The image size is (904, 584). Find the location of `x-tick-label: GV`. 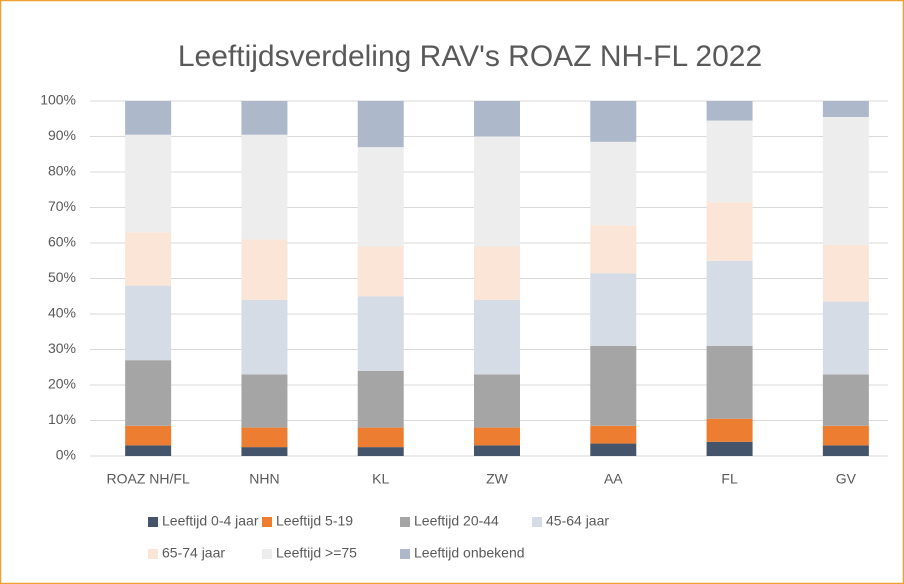

x-tick-label: GV is located at coordinates (846, 479).